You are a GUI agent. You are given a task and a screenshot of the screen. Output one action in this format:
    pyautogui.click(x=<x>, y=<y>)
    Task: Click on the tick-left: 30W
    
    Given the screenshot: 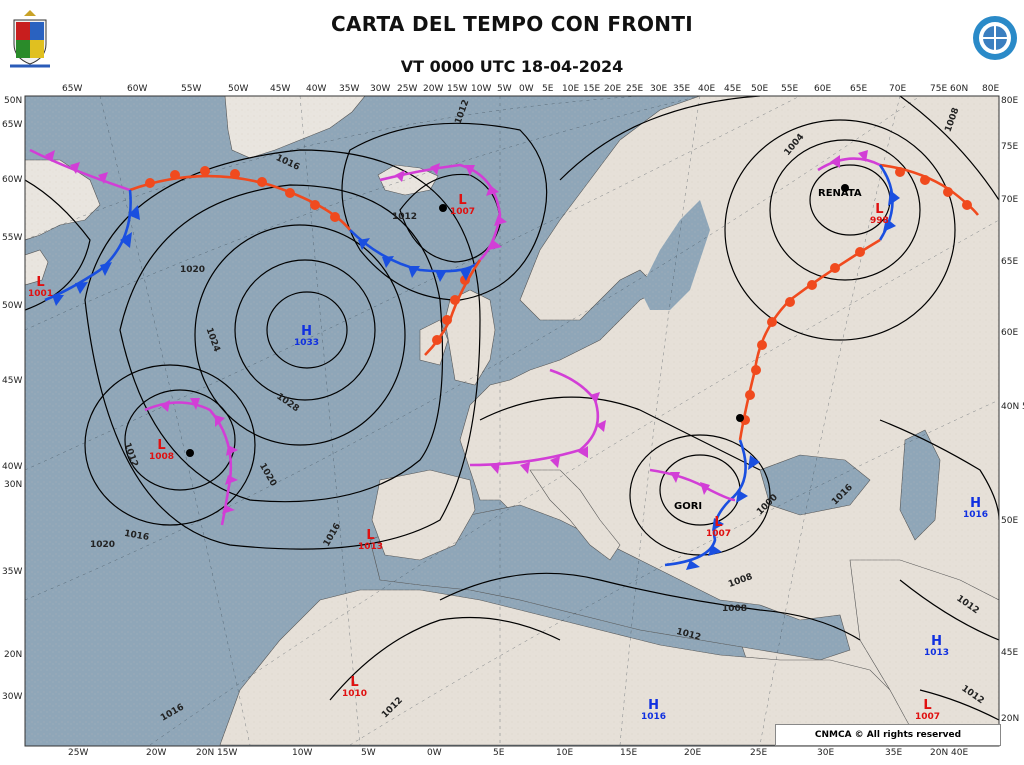 What is the action you would take?
    pyautogui.click(x=12, y=697)
    